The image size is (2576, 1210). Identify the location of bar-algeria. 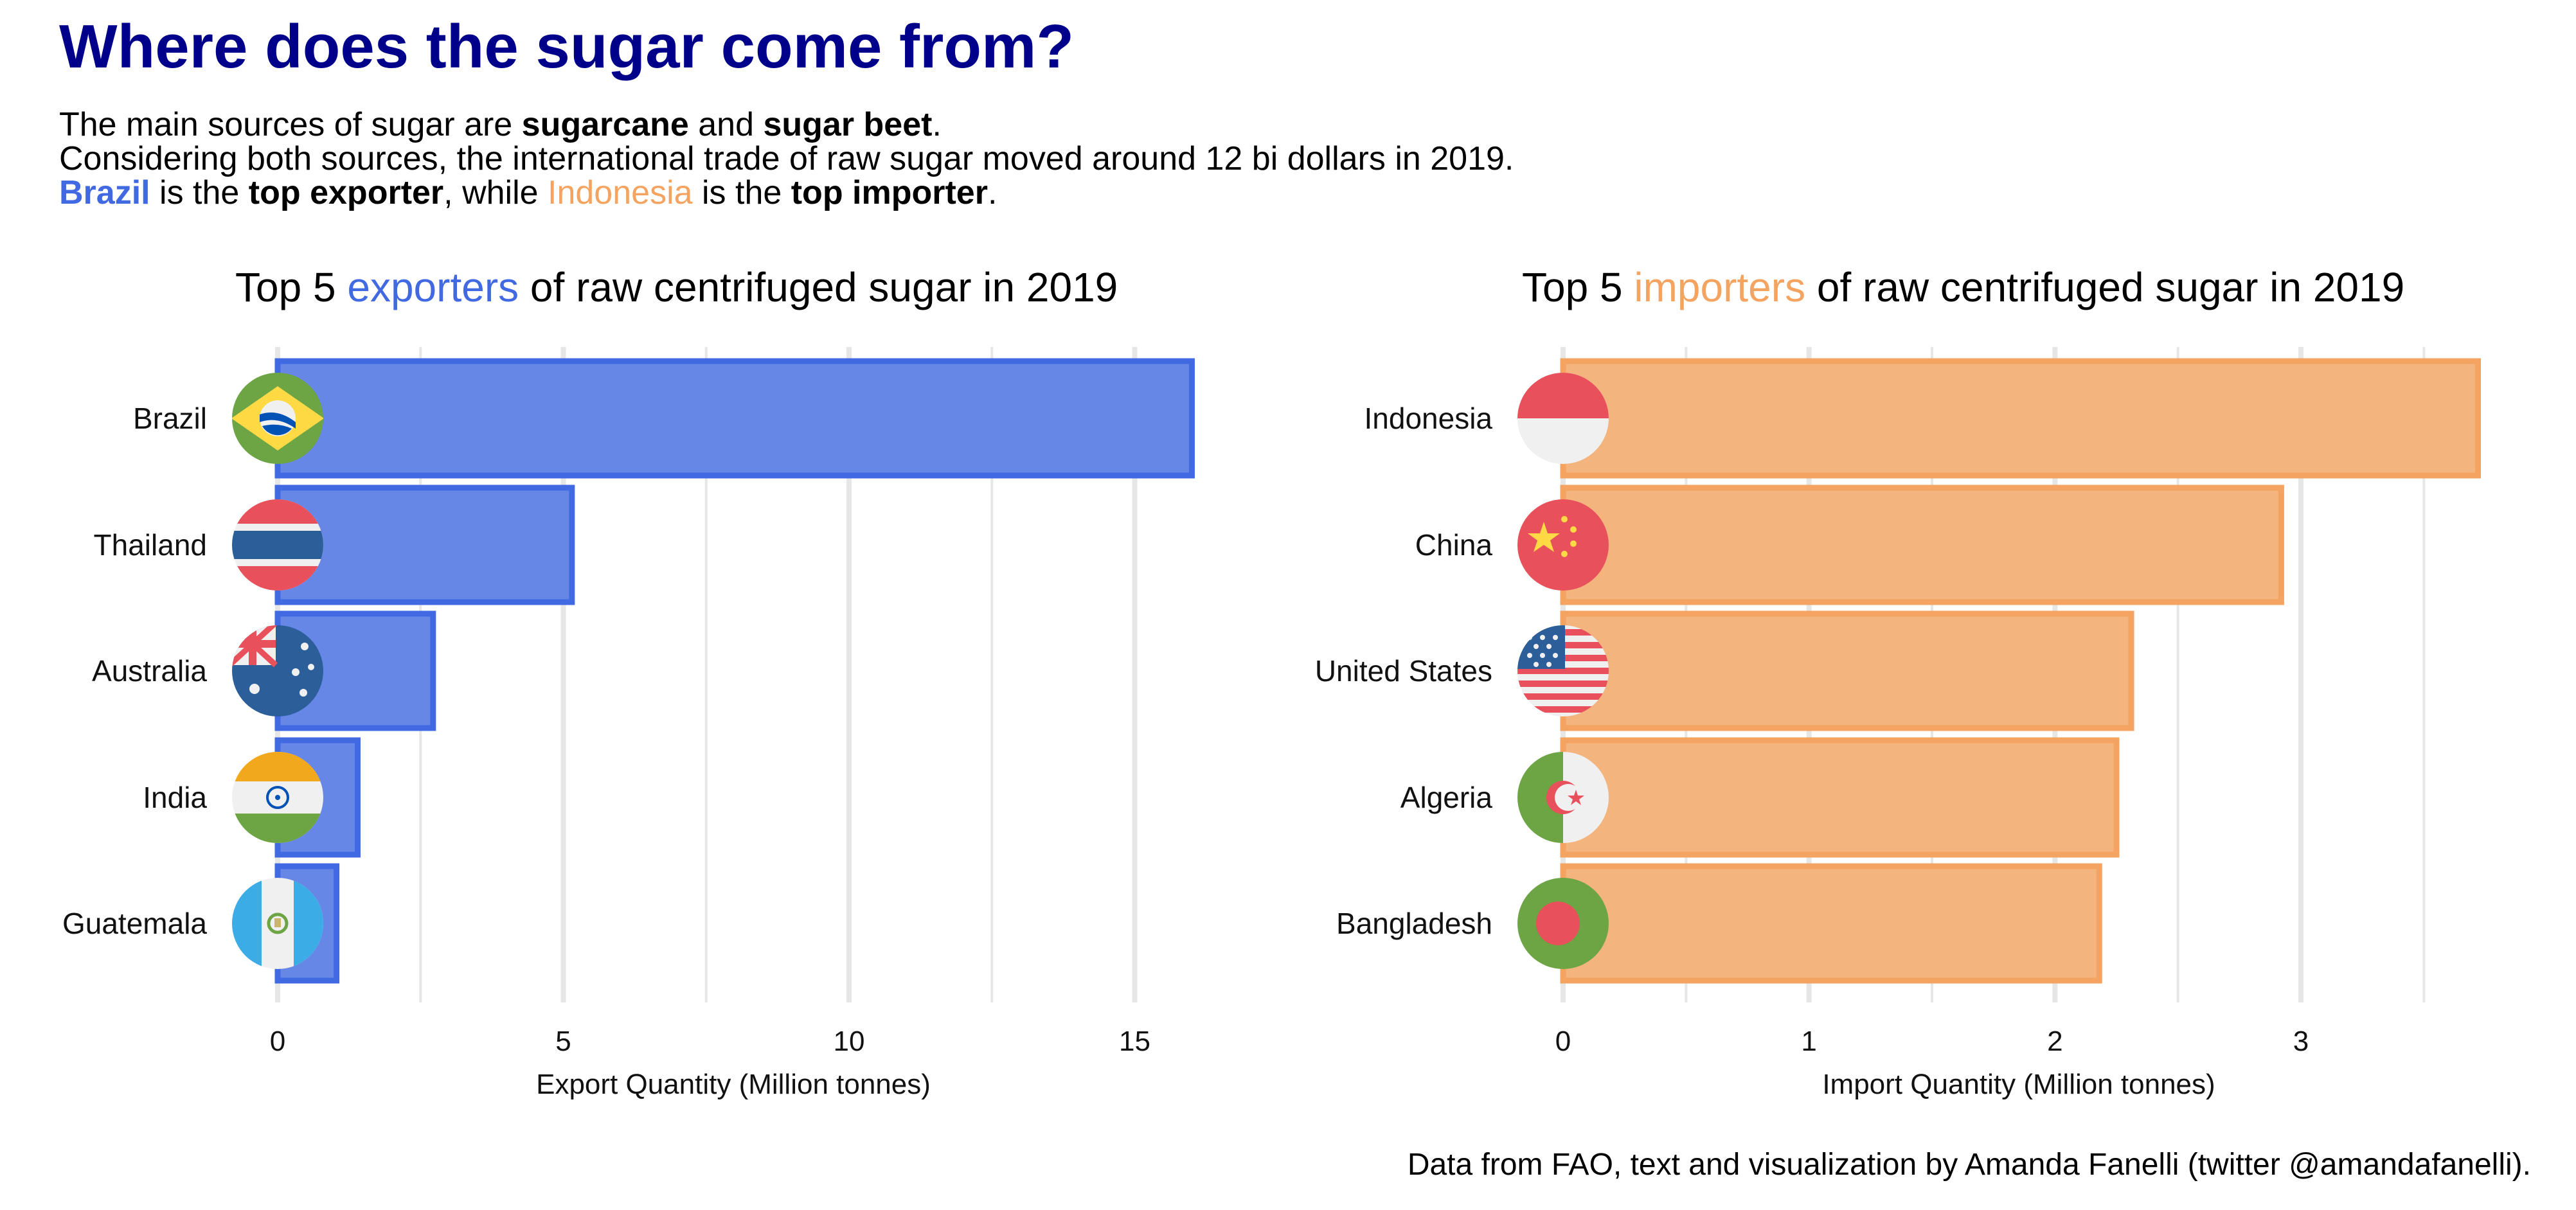
(1840, 798).